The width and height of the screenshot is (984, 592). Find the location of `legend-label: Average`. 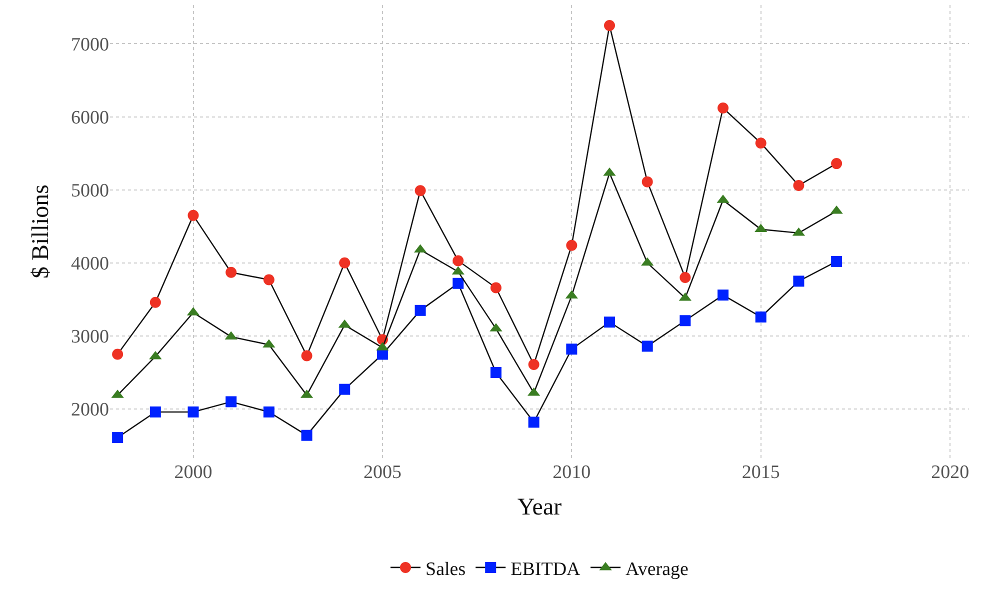

legend-label: Average is located at coordinates (657, 569).